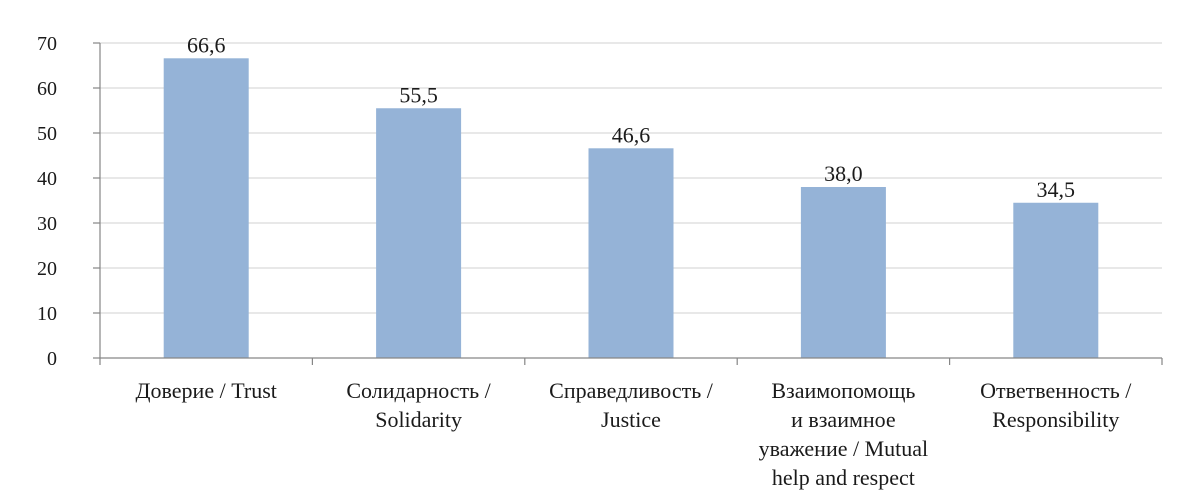 The width and height of the screenshot is (1200, 504). I want to click on data-label: 38,0, so click(843, 173).